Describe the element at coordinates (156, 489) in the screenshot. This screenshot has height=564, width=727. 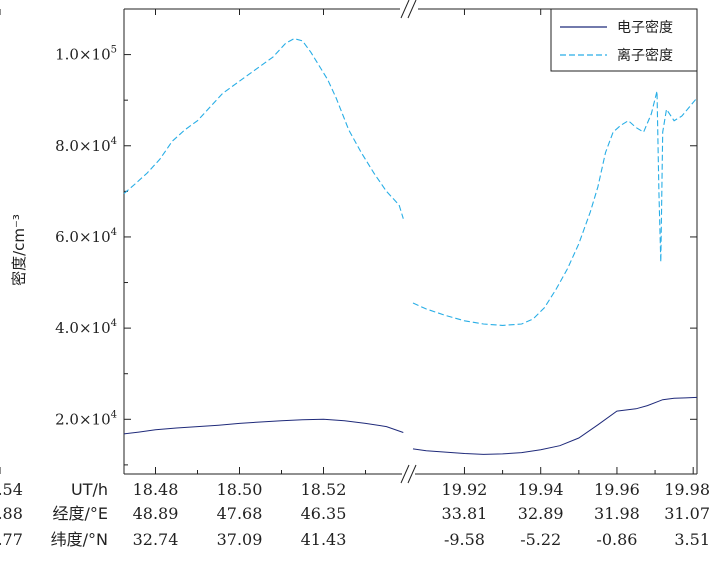
I see `ut-row-value: 18.48` at that location.